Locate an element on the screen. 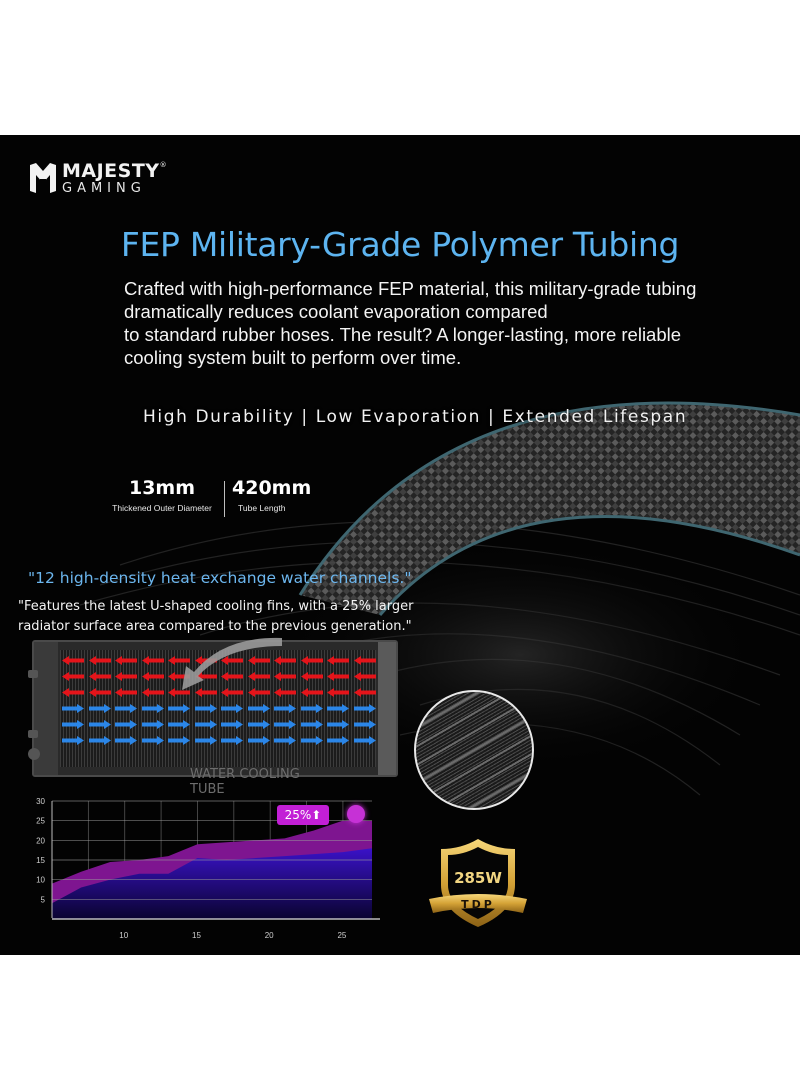  spec-length: 420mm Tube Length is located at coordinates (275, 495).